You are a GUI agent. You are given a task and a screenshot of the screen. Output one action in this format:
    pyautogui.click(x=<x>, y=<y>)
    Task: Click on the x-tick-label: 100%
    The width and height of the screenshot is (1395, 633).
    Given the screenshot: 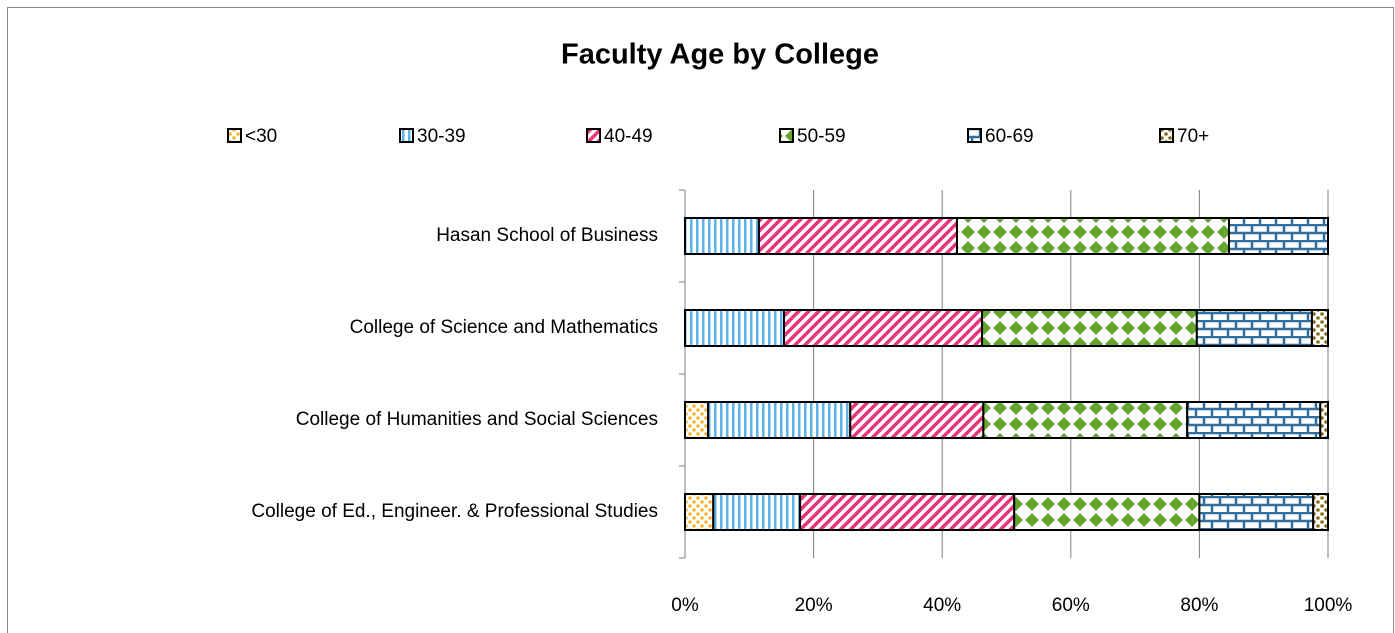 What is the action you would take?
    pyautogui.click(x=1328, y=605)
    